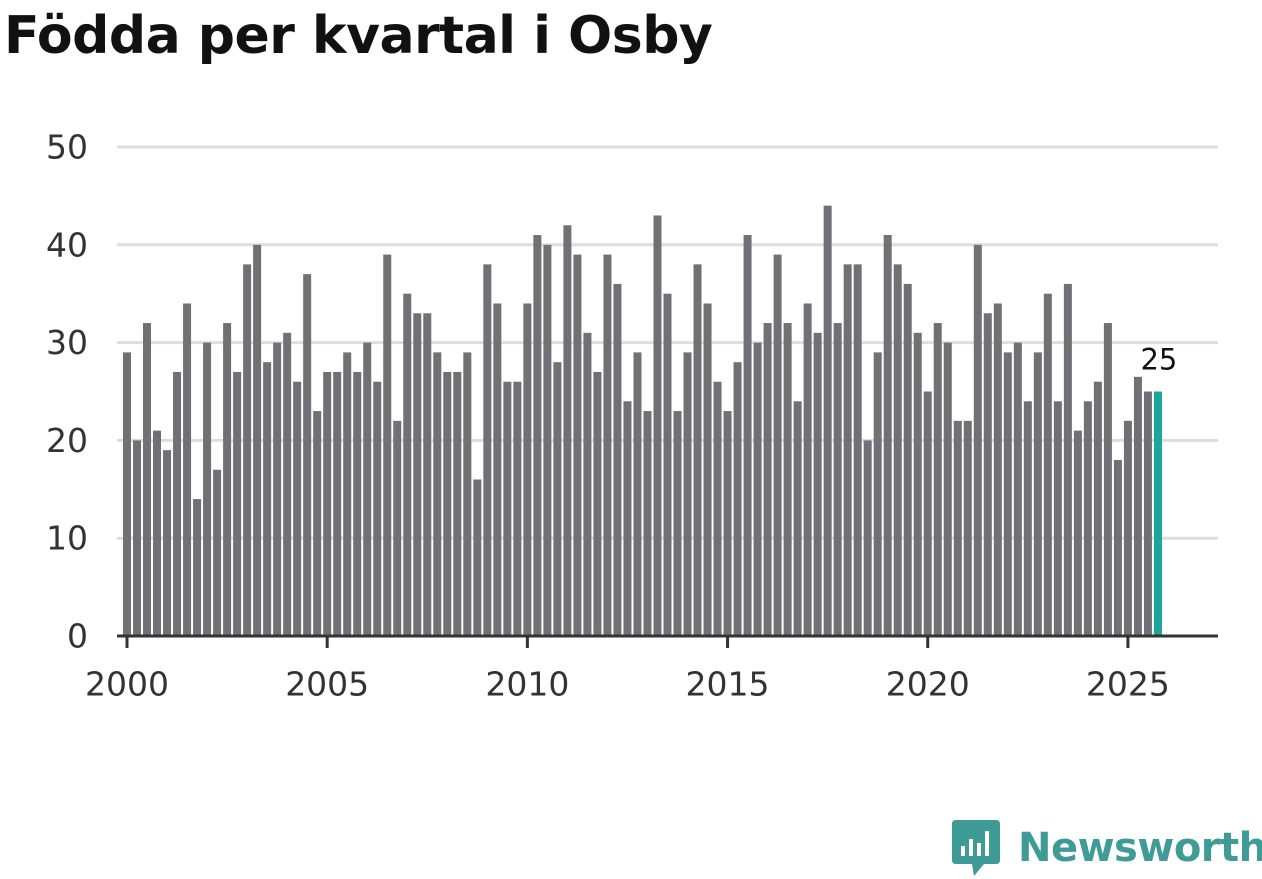 The width and height of the screenshot is (1262, 879). Describe the element at coordinates (67, 342) in the screenshot. I see `y-tick-label: 30` at that location.